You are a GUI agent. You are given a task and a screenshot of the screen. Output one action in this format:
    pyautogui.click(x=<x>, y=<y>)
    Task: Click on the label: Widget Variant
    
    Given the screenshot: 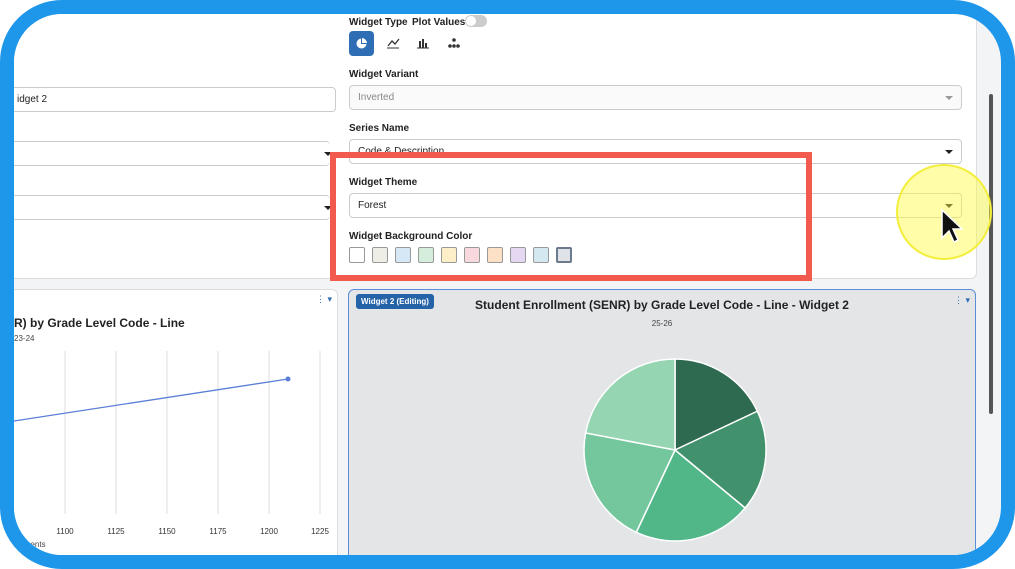 What is the action you would take?
    pyautogui.click(x=384, y=74)
    